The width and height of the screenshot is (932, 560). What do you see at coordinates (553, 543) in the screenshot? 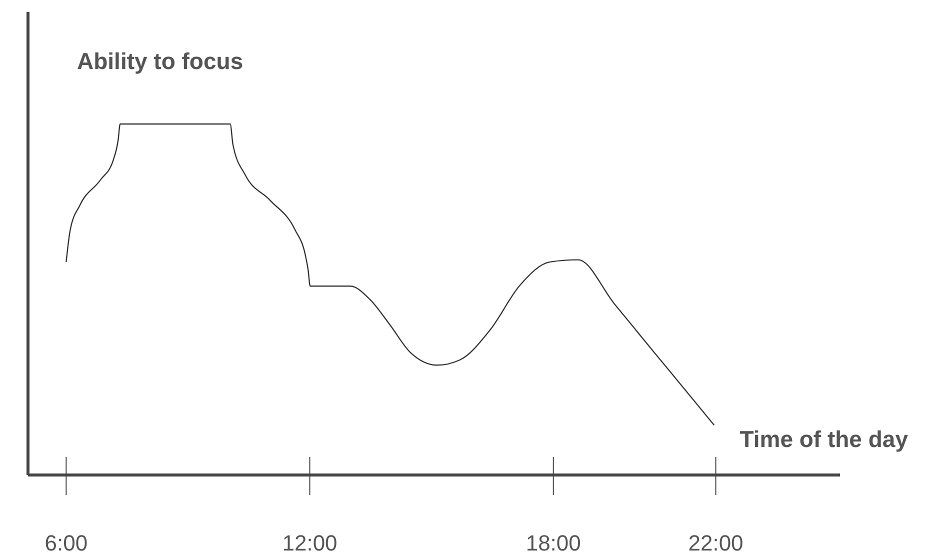
I see `x-tick-label: 18:00` at bounding box center [553, 543].